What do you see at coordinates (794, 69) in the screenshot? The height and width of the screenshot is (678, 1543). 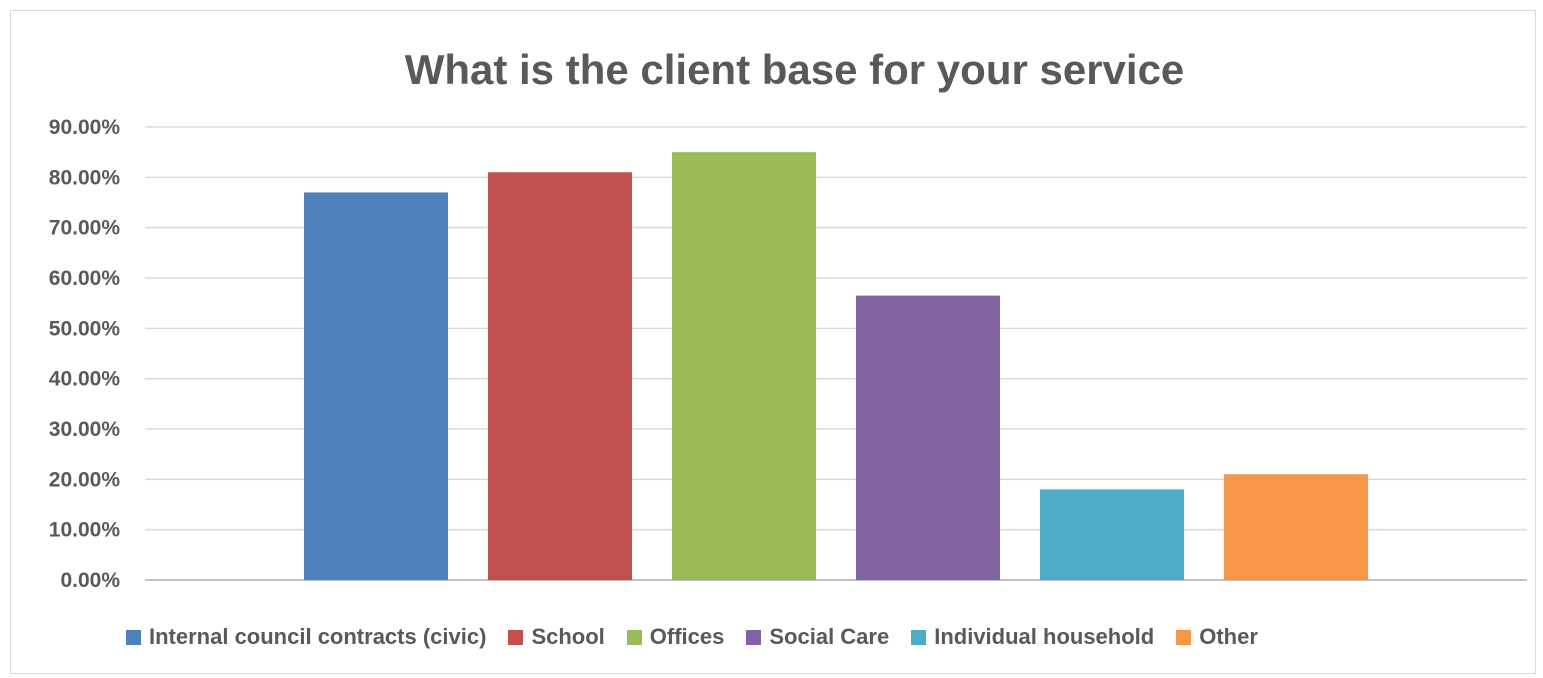 I see `chart-title: What is the client base for your service` at bounding box center [794, 69].